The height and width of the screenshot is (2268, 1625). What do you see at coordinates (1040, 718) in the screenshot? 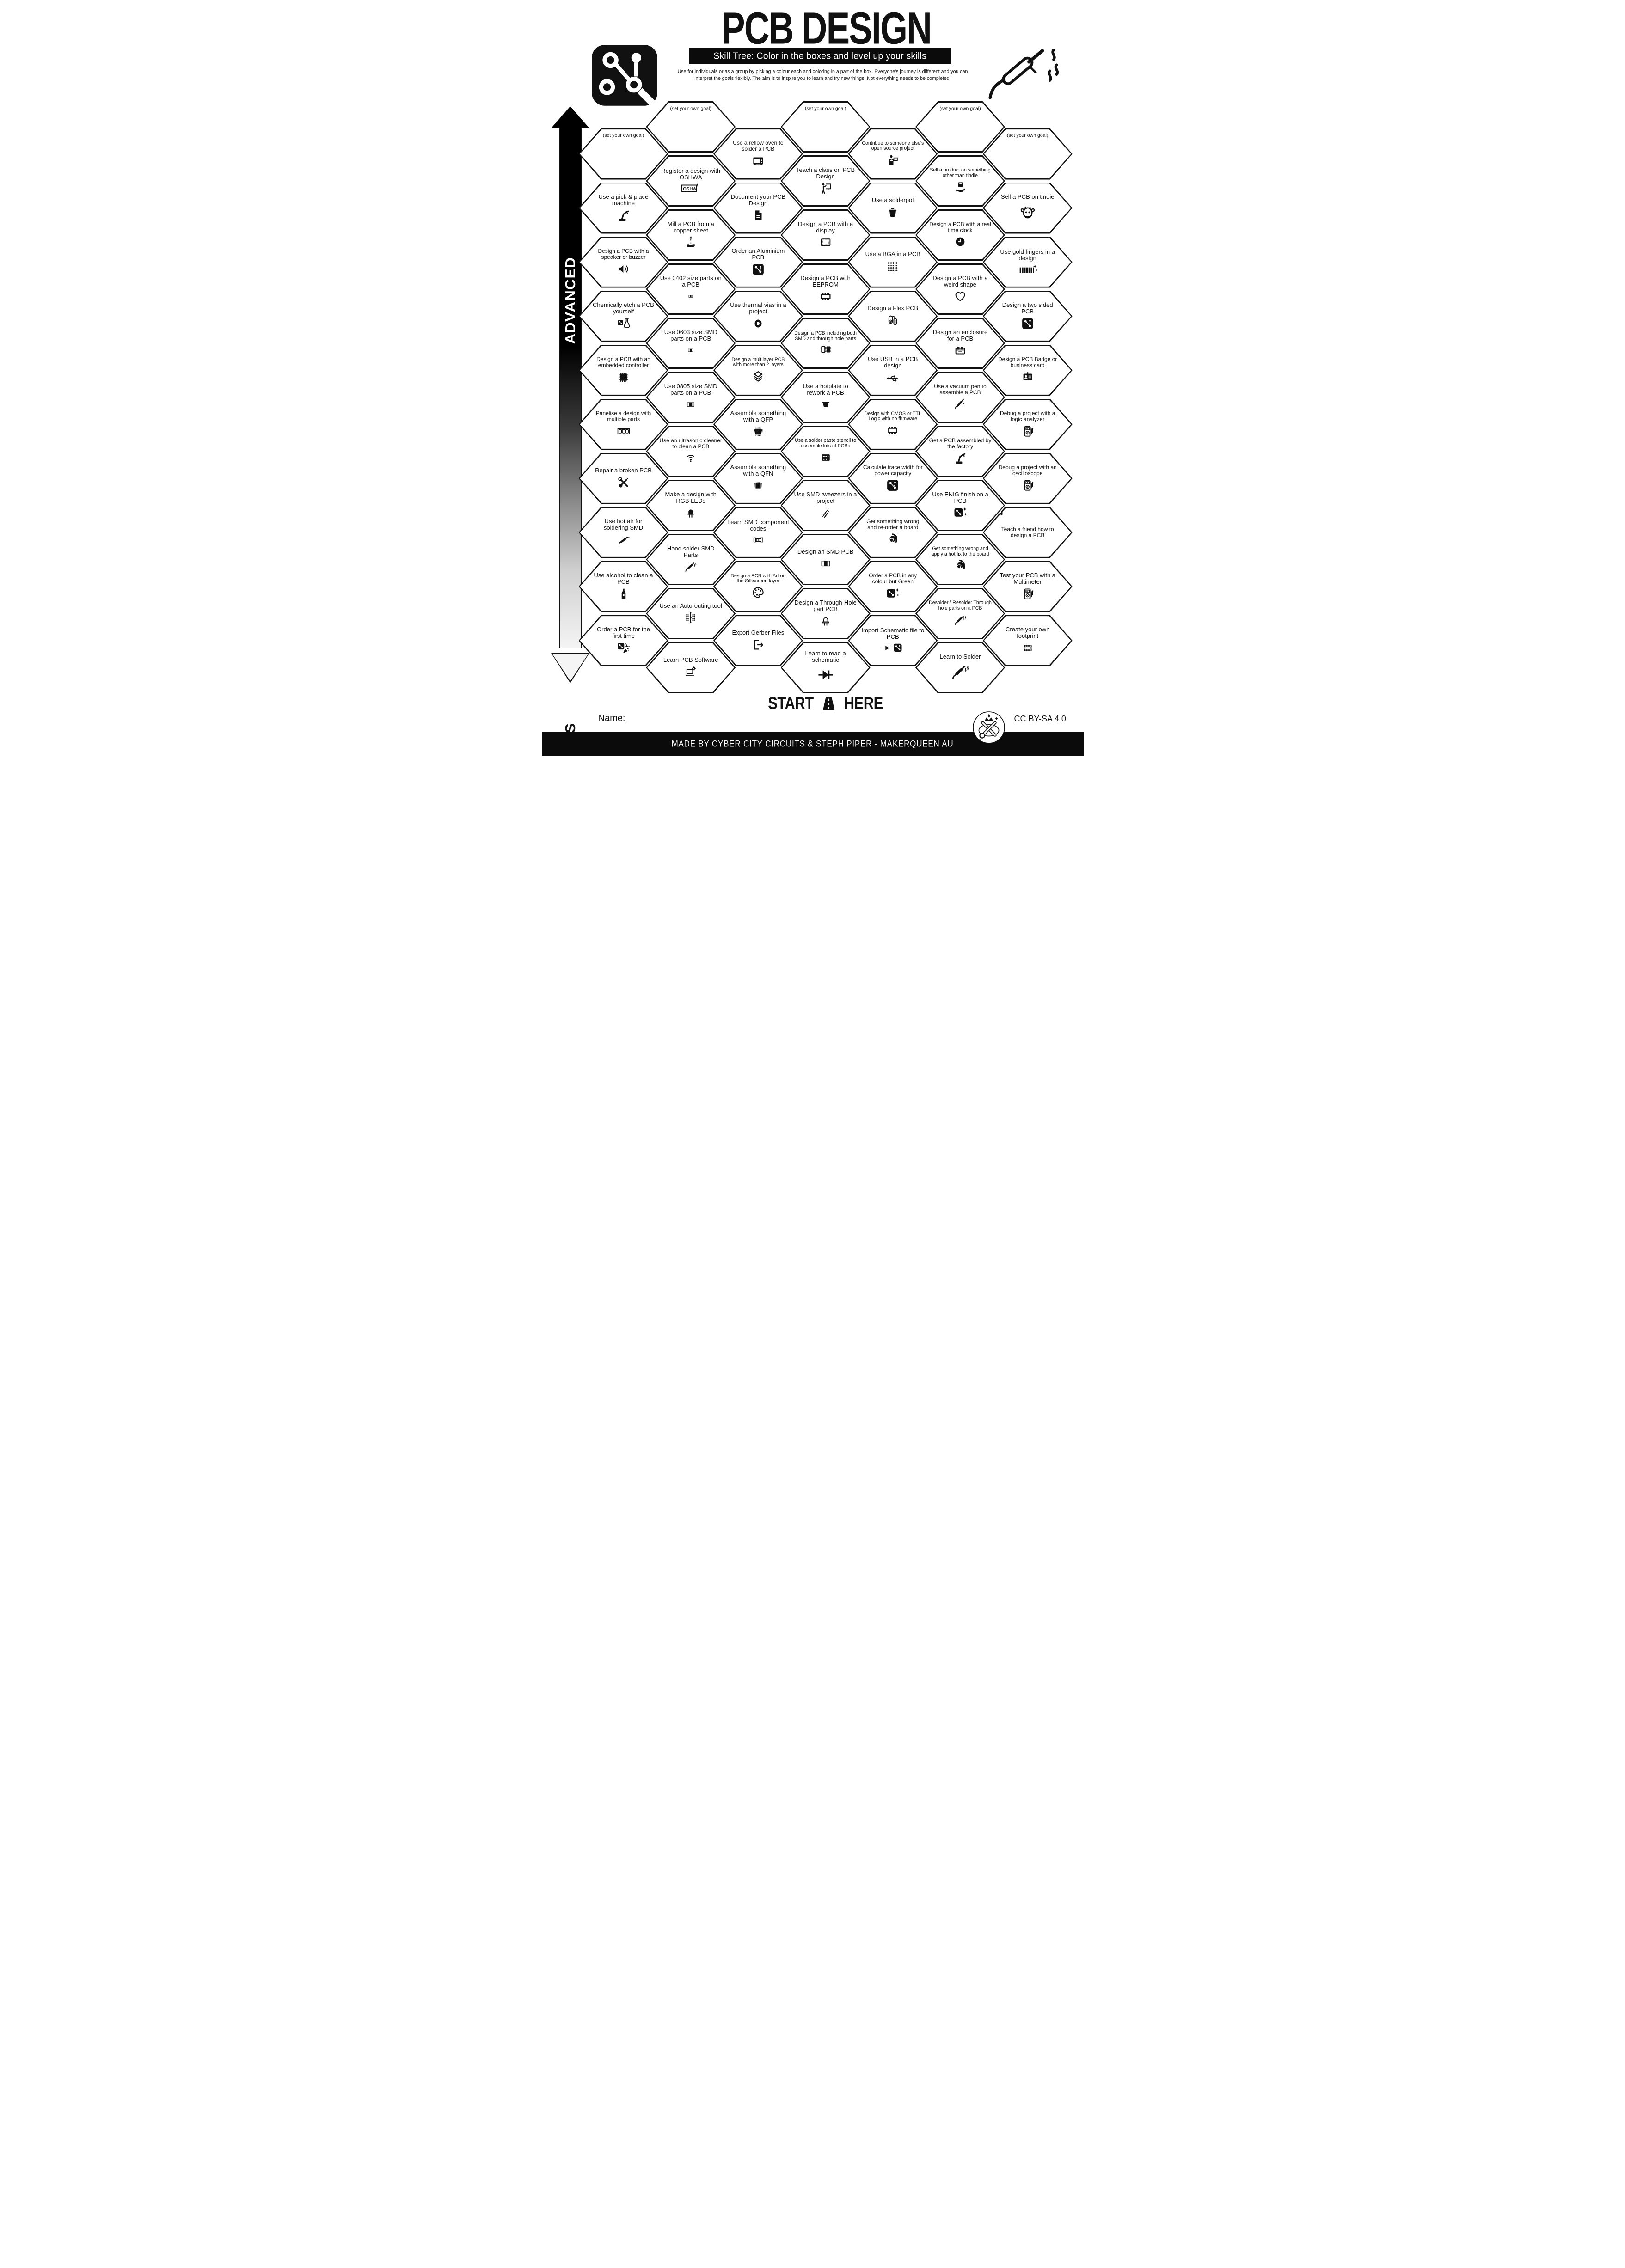
I see `license-label: CC BY-SA 4.0` at bounding box center [1040, 718].